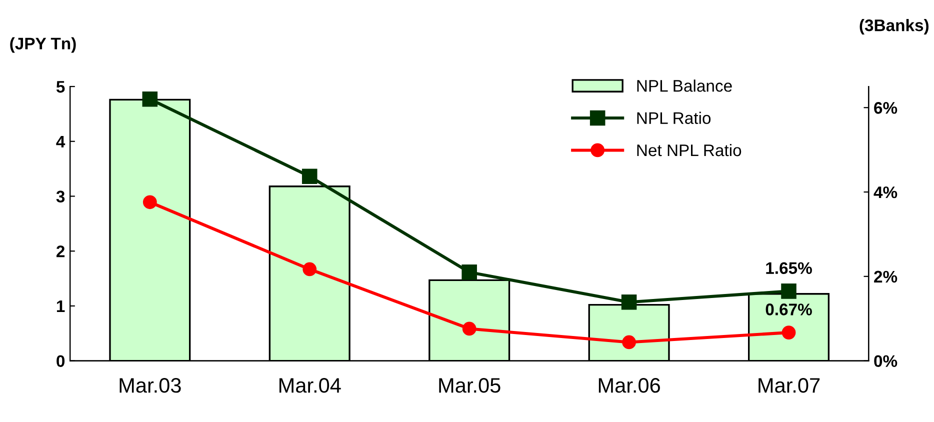 This screenshot has height=422, width=934. What do you see at coordinates (43, 45) in the screenshot?
I see `y-axis-title: (JPY Tn)` at bounding box center [43, 45].